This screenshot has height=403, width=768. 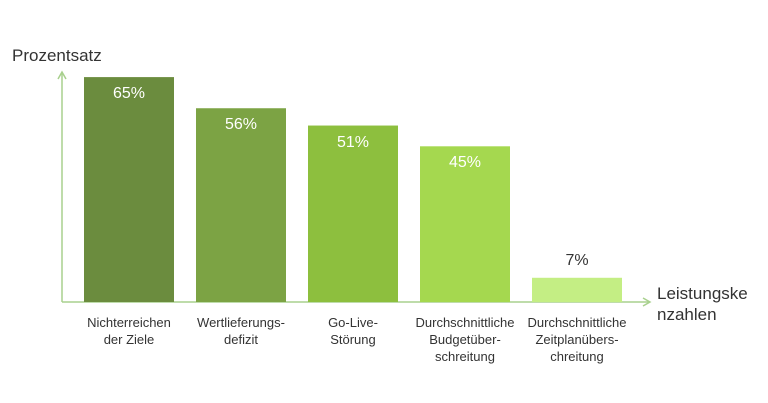 What do you see at coordinates (702, 304) in the screenshot?
I see `x-axis-title: Leistungske nzahlen` at bounding box center [702, 304].